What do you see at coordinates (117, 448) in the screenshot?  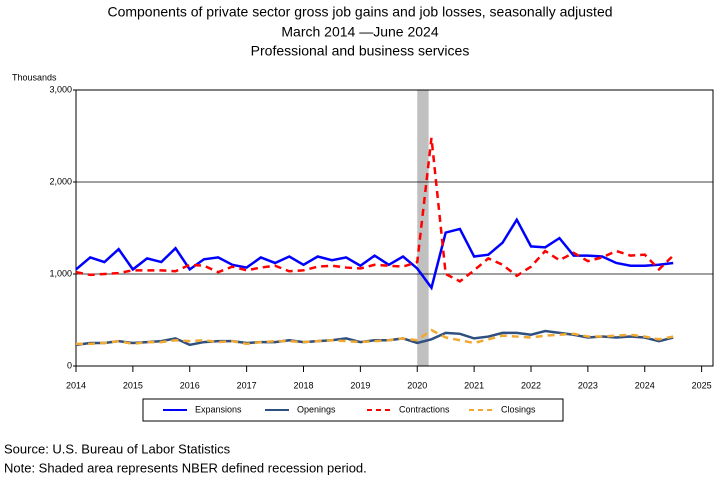 I see `source-note: Source: U.S. Bureau of Labor Statistics` at bounding box center [117, 448].